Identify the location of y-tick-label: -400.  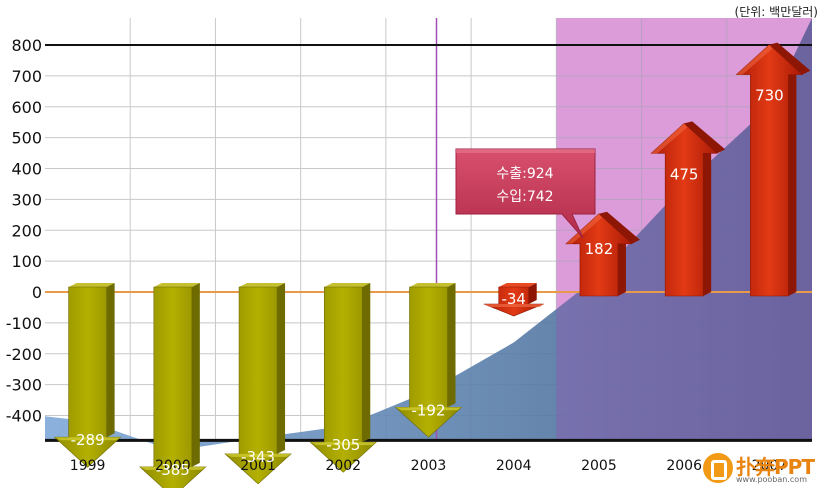
(24, 416).